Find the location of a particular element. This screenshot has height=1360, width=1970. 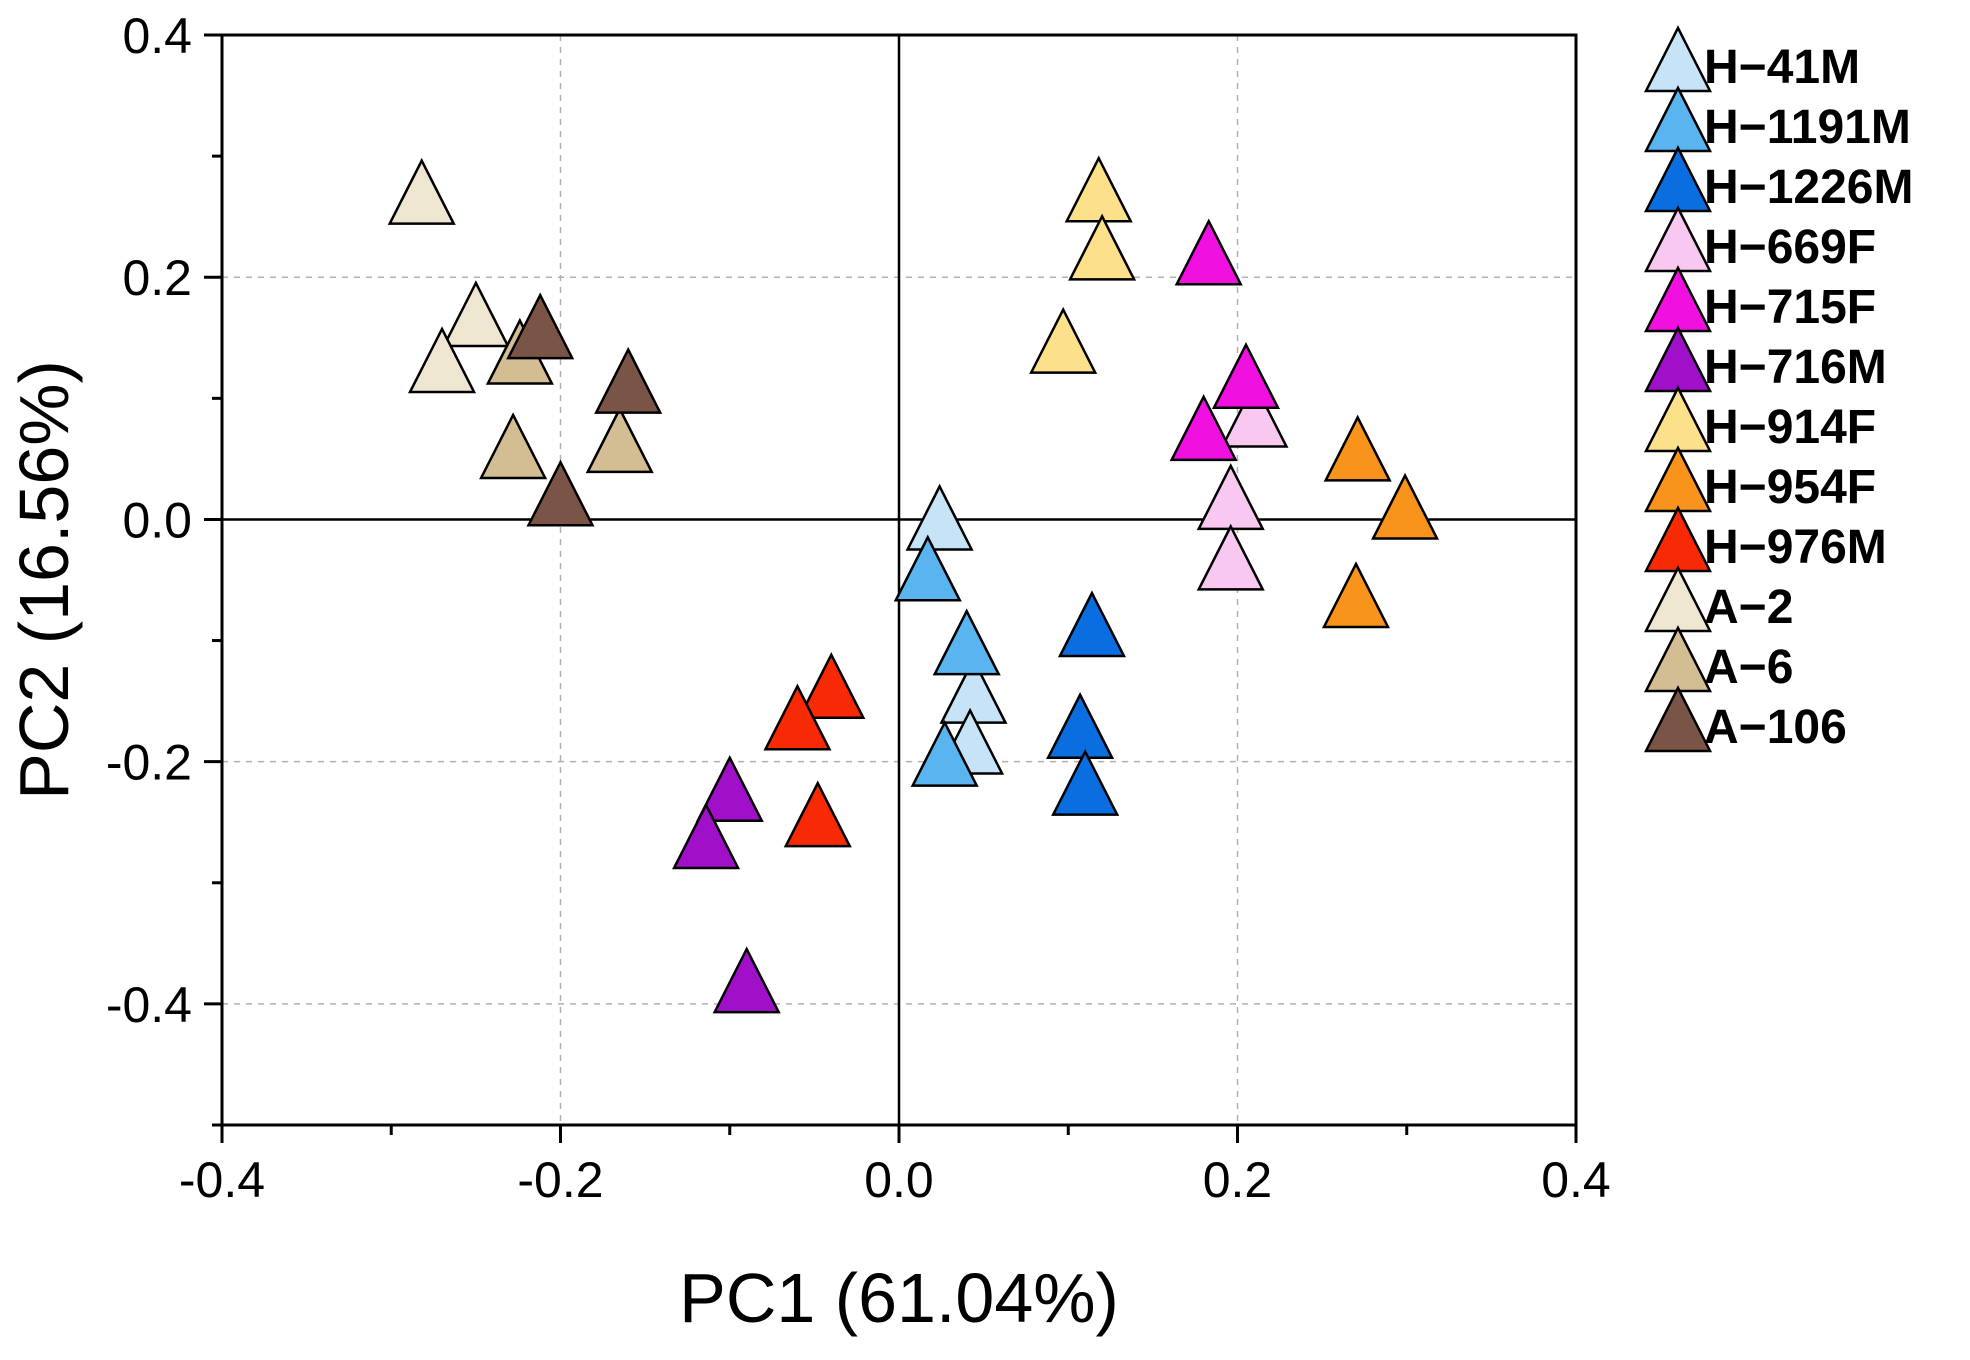

y-tick-label: -0.4 is located at coordinates (149, 1005).